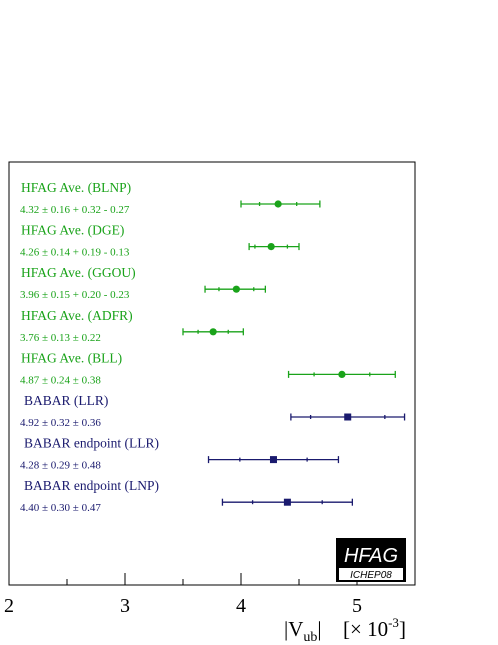 Image resolution: width=498 pixels, height=645 pixels. What do you see at coordinates (241, 606) in the screenshot?
I see `tick-label: 4` at bounding box center [241, 606].